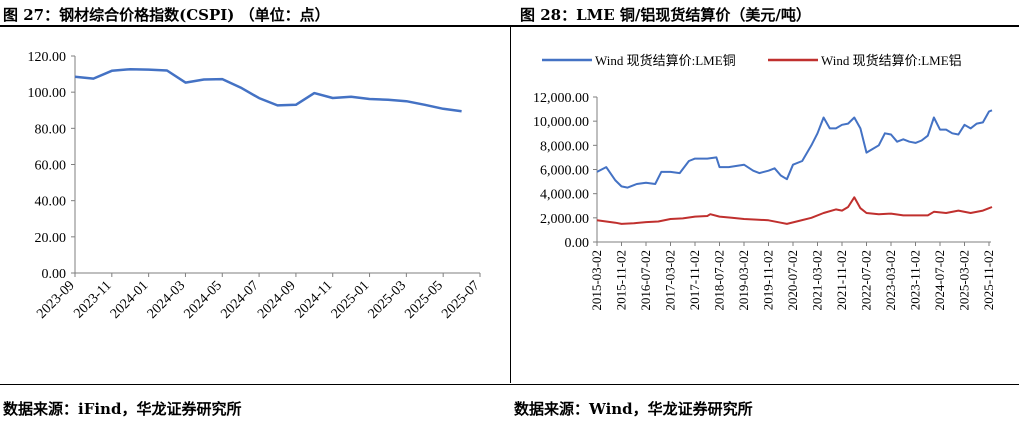 This screenshot has height=425, width=1019. I want to click on x-tick-label: 2017-03-02, so click(670, 280).